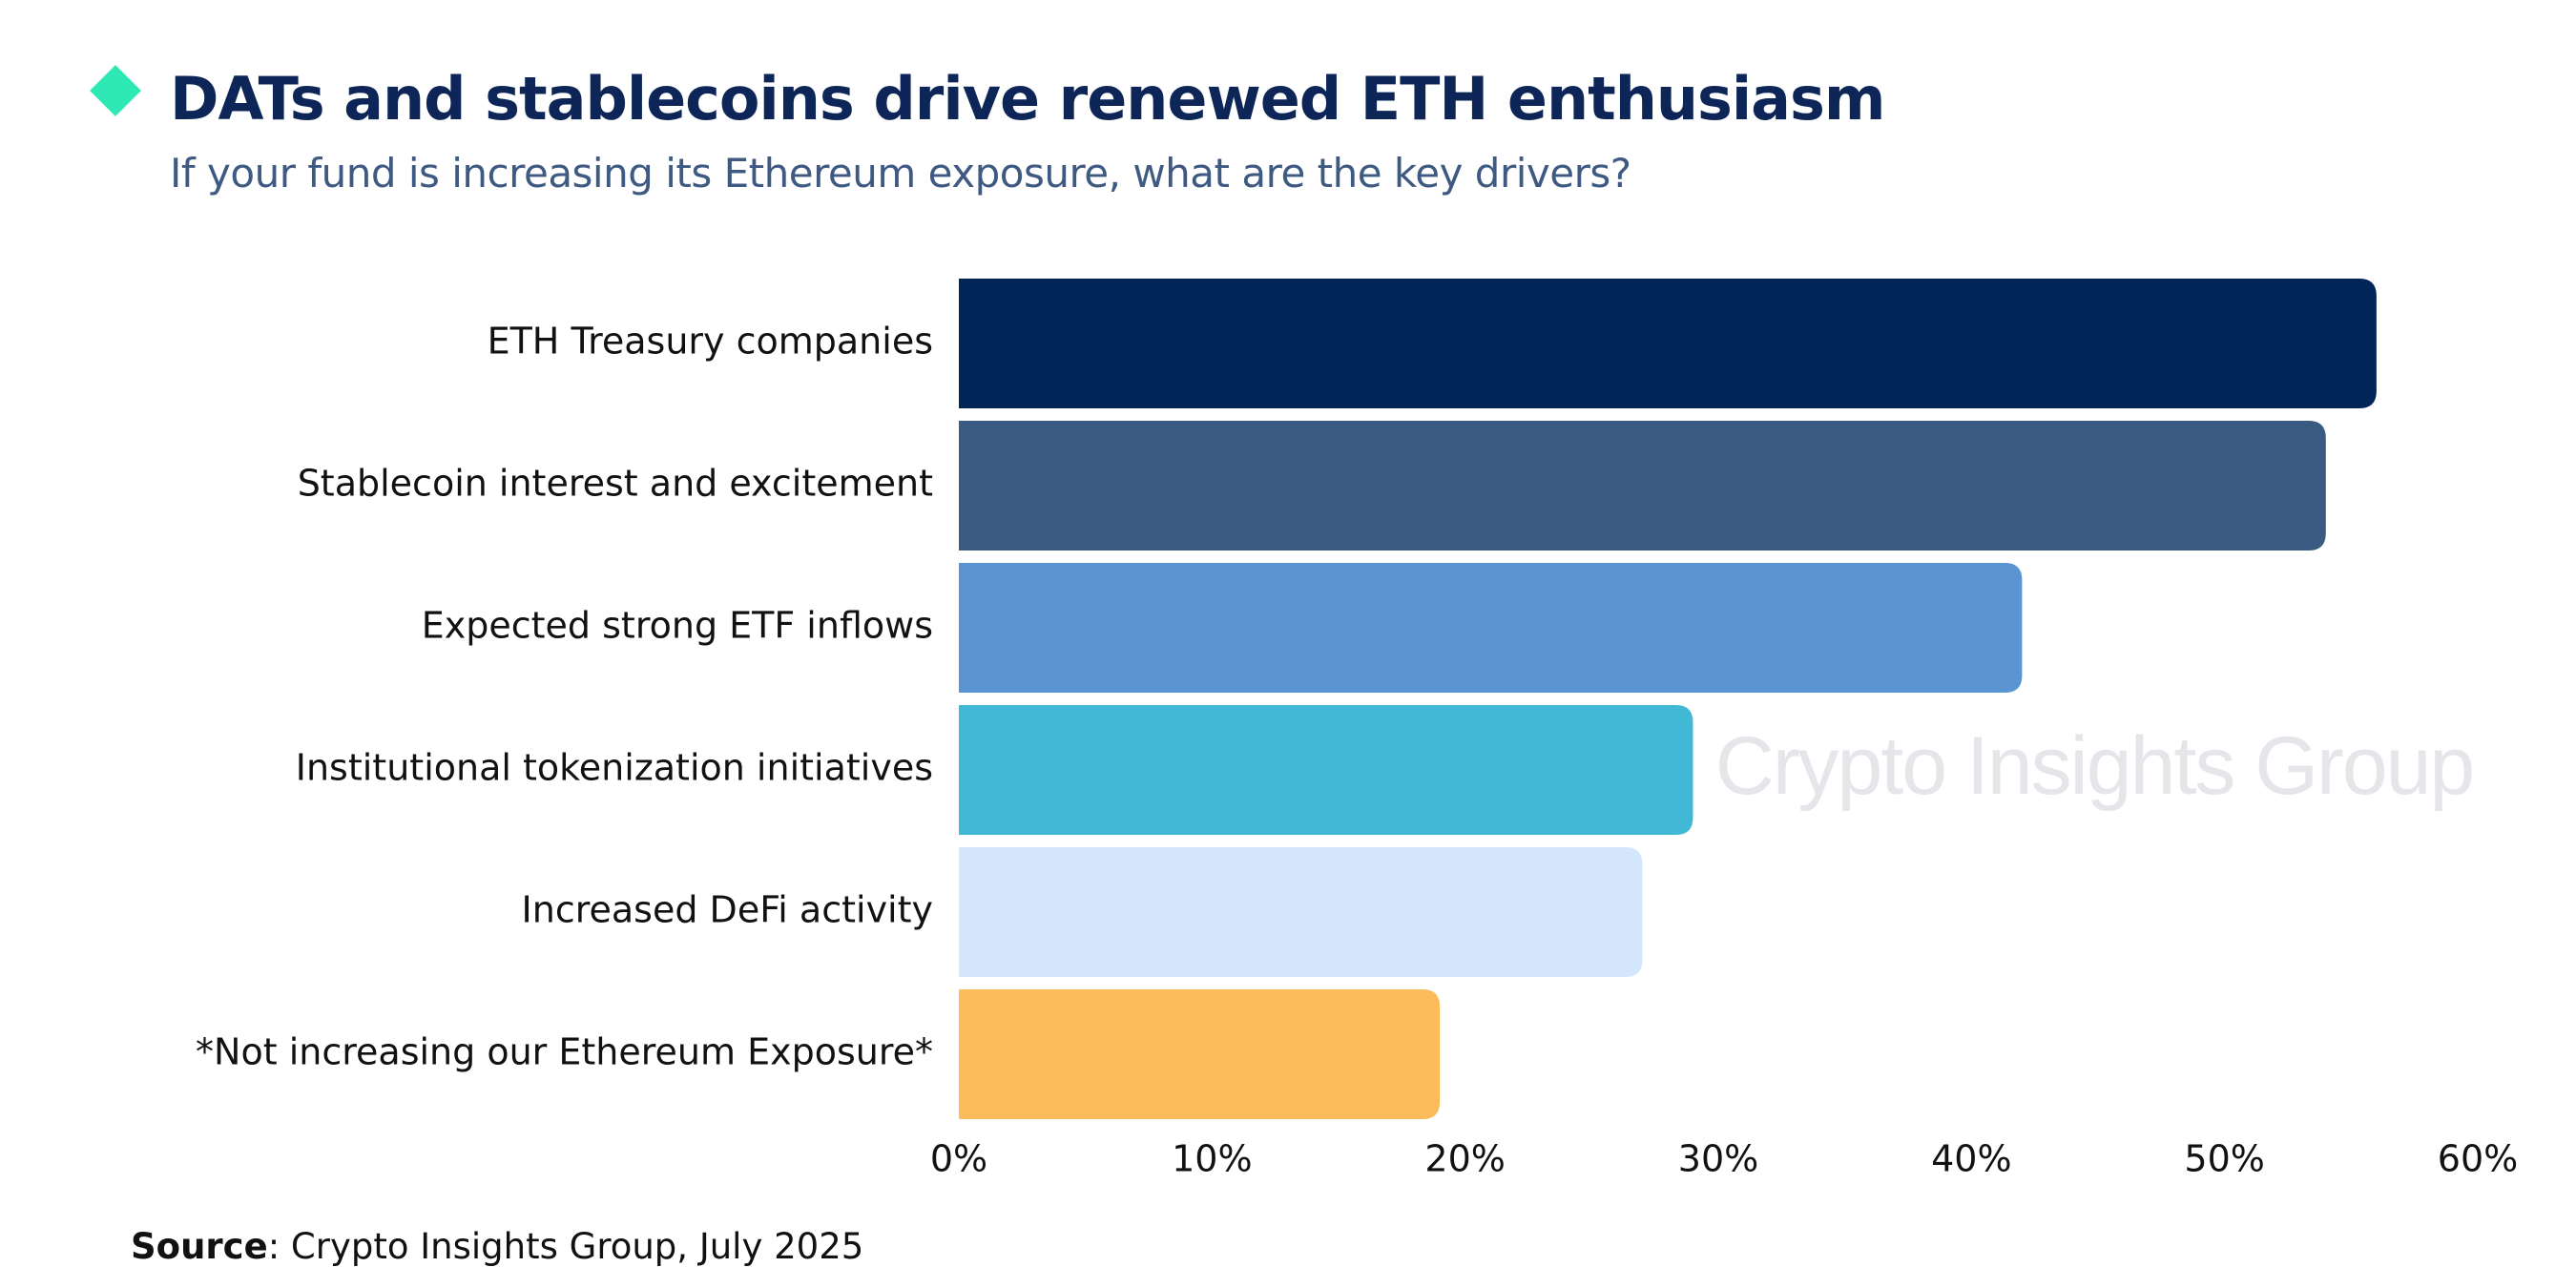 The width and height of the screenshot is (2576, 1288). What do you see at coordinates (1971, 1159) in the screenshot?
I see `x-tick-label: 40%` at bounding box center [1971, 1159].